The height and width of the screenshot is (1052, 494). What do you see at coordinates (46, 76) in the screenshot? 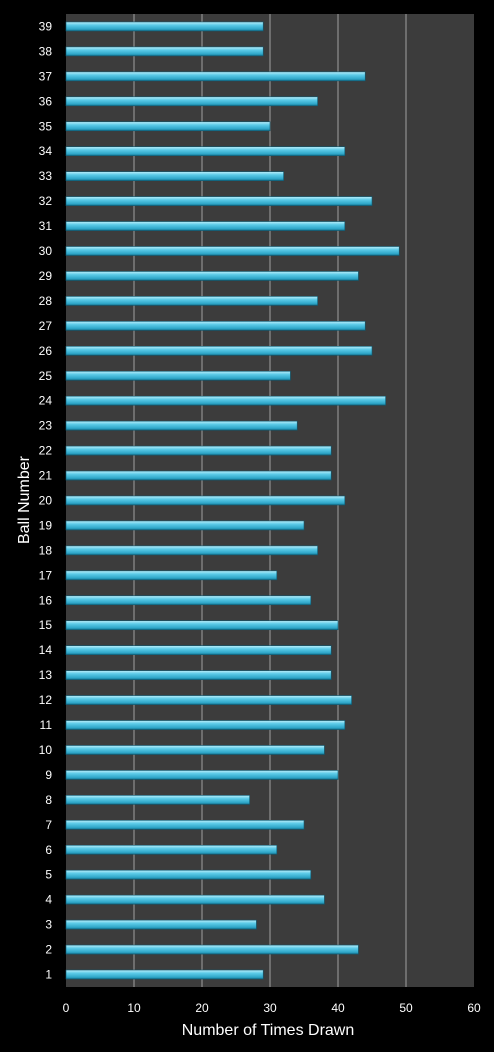
I see `y-tick-label: 37` at bounding box center [46, 76].